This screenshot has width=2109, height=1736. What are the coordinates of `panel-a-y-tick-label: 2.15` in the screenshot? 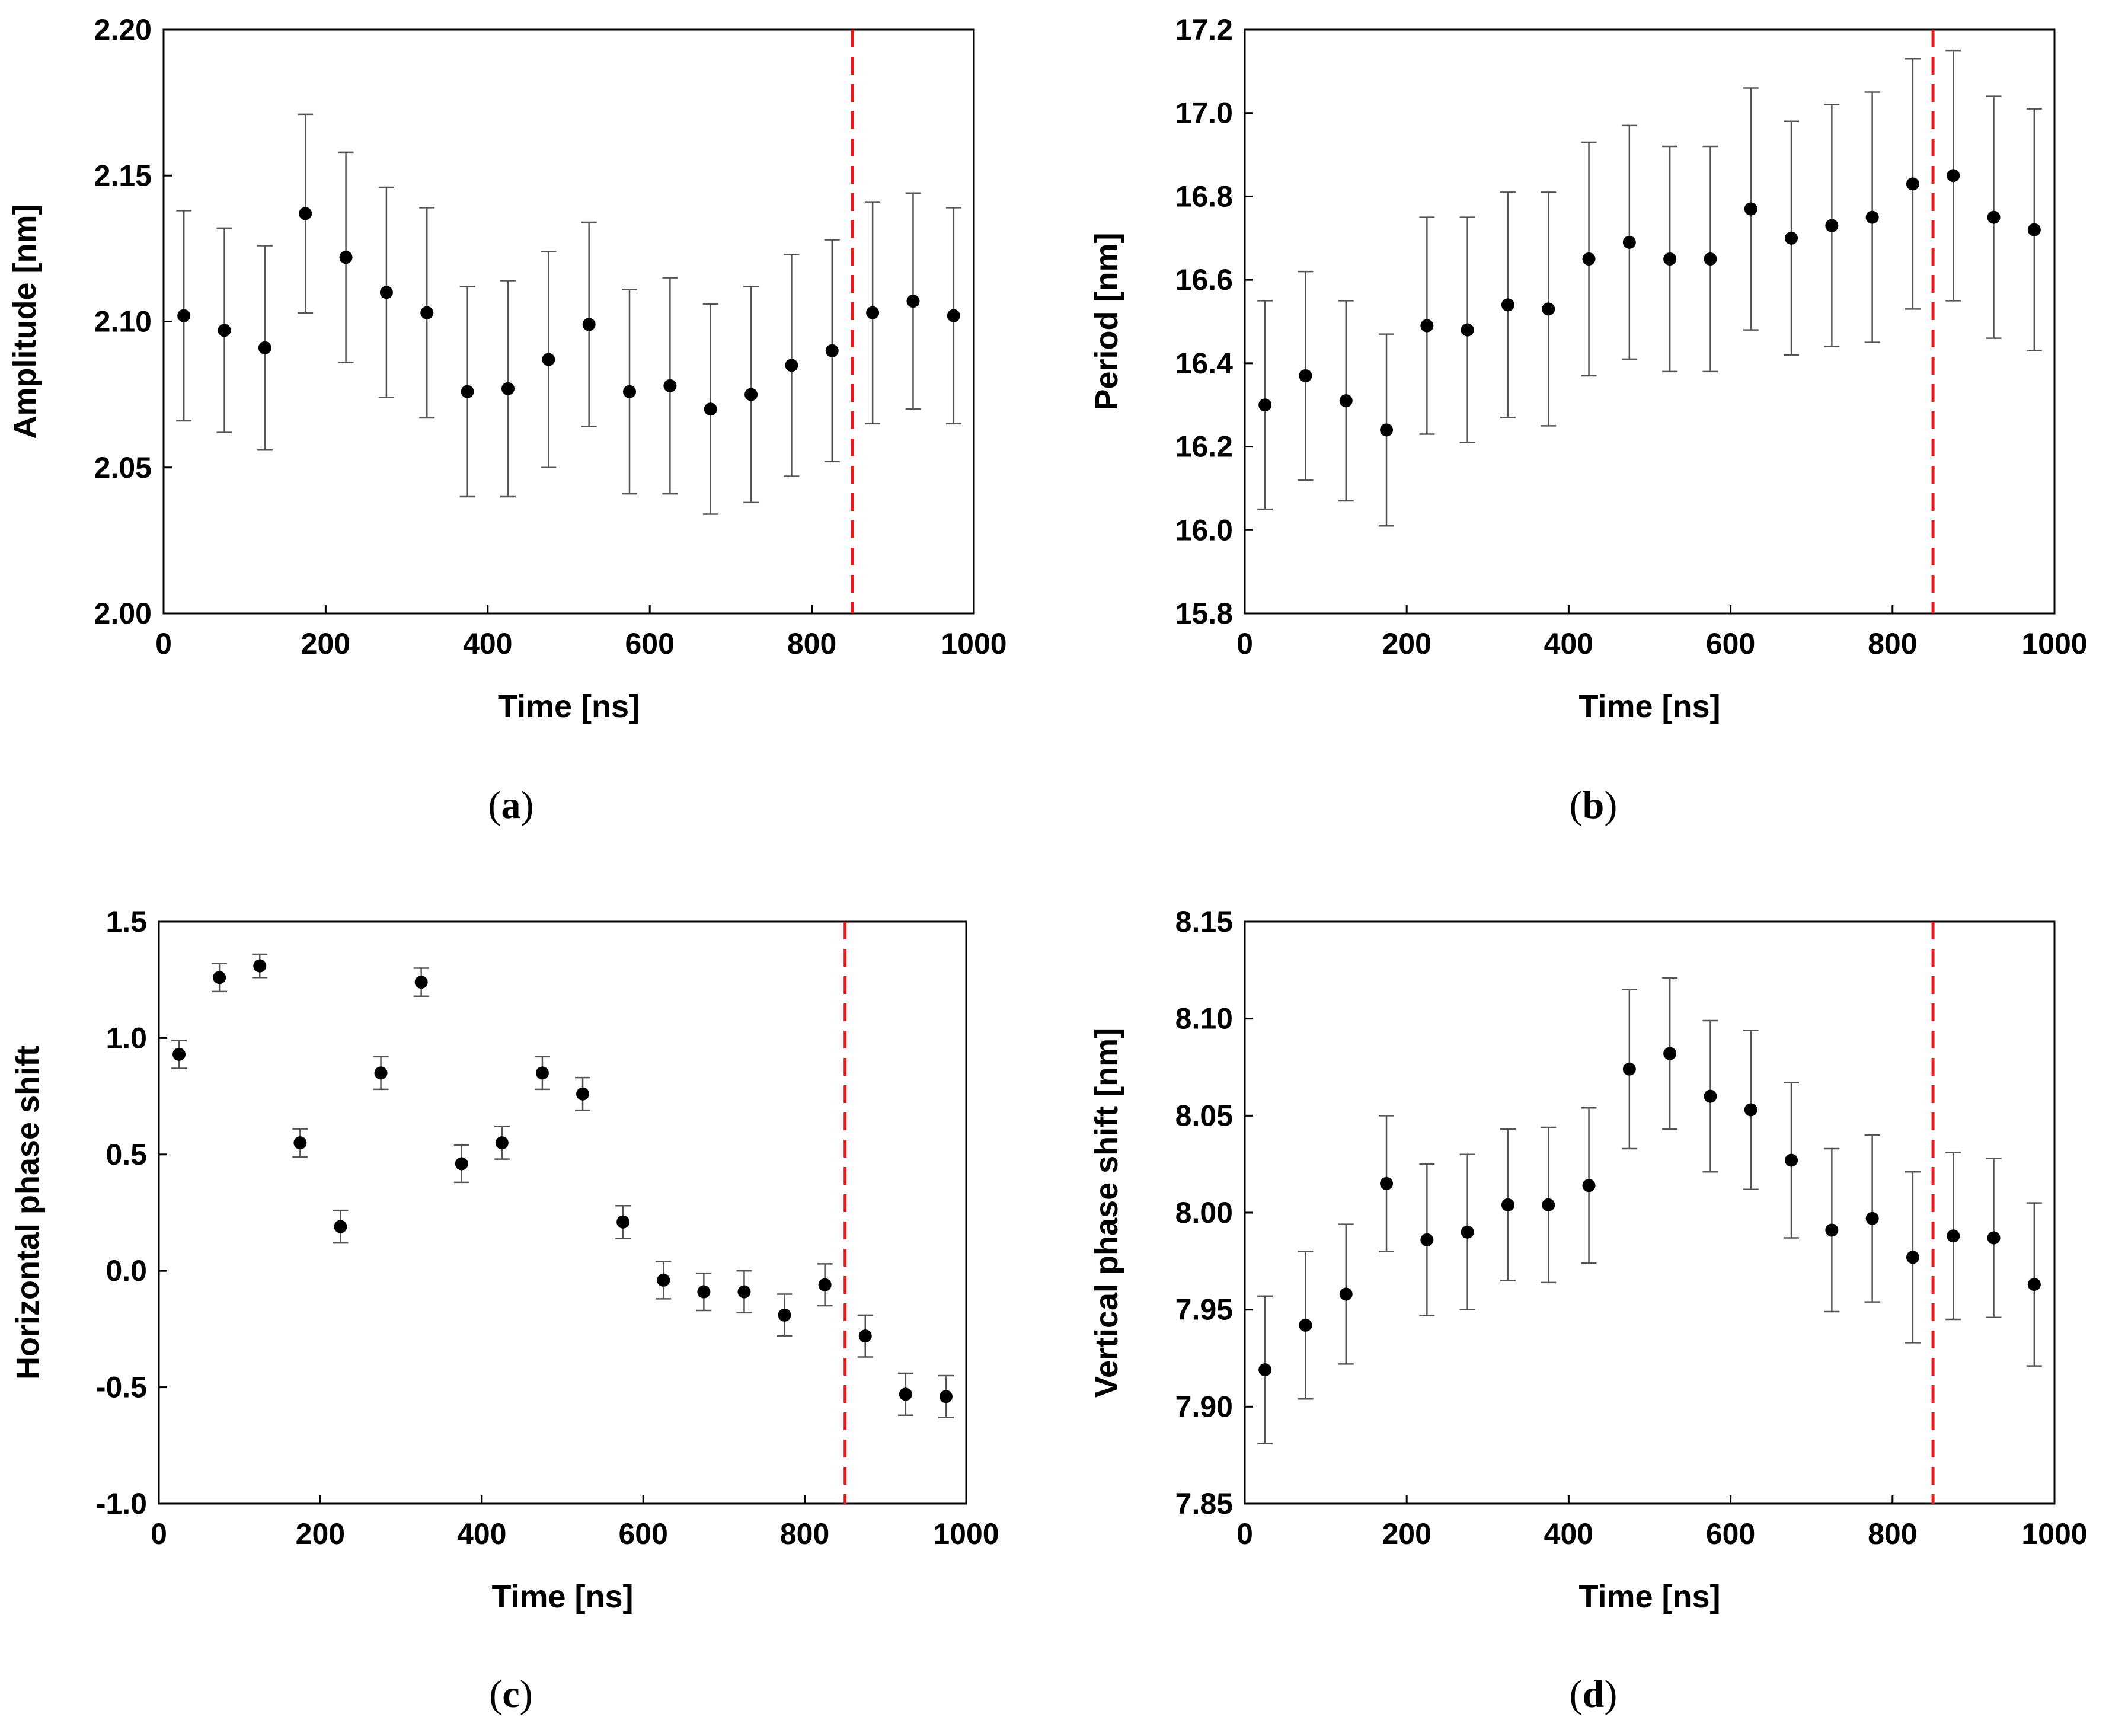 It's located at (123, 175).